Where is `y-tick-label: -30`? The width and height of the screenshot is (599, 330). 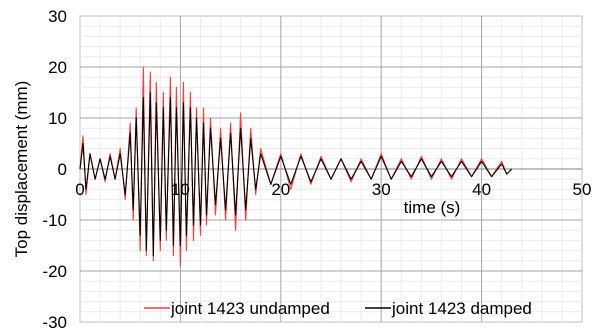
y-tick-label: -30 is located at coordinates (54, 321).